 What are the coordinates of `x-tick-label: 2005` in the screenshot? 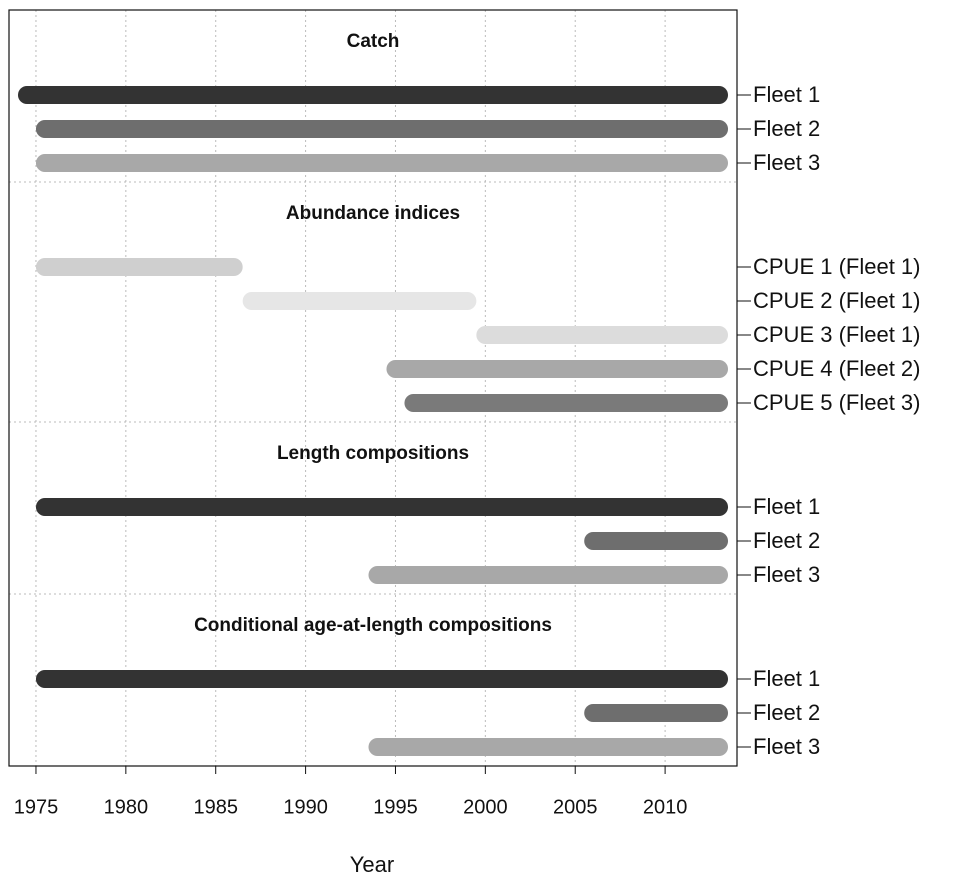 It's located at (575, 807).